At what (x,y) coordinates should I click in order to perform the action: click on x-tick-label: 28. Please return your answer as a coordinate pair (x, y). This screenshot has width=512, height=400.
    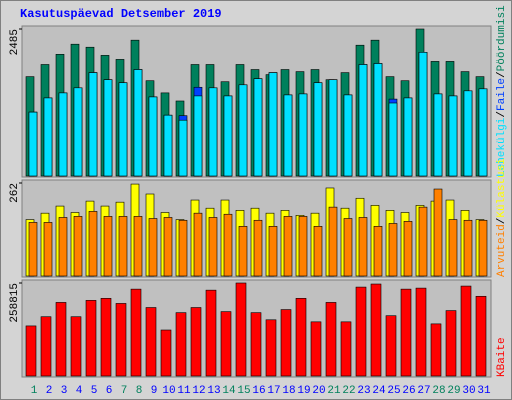
    Looking at the image, I should click on (438, 391).